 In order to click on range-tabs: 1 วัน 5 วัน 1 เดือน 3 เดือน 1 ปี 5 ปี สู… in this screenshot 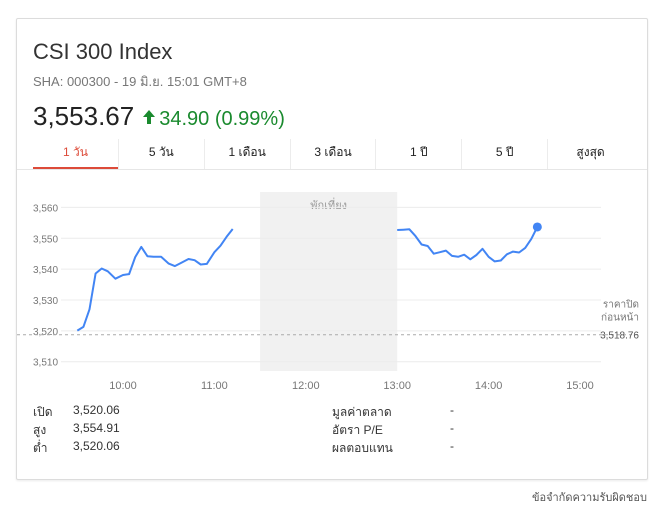, I will do `click(333, 154)`.